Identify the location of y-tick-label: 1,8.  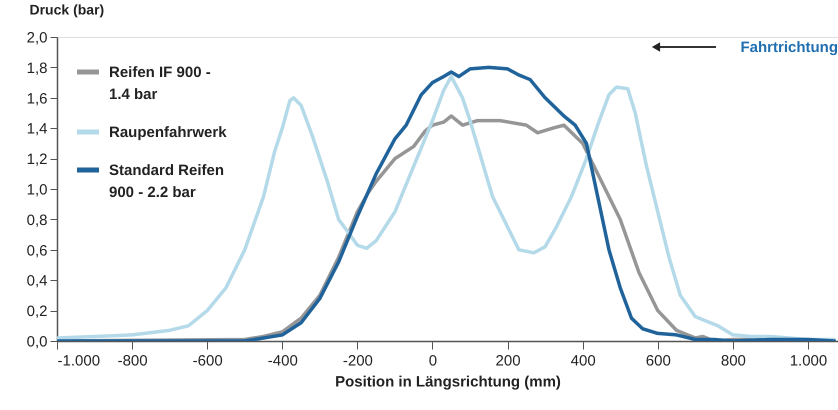
(37, 68).